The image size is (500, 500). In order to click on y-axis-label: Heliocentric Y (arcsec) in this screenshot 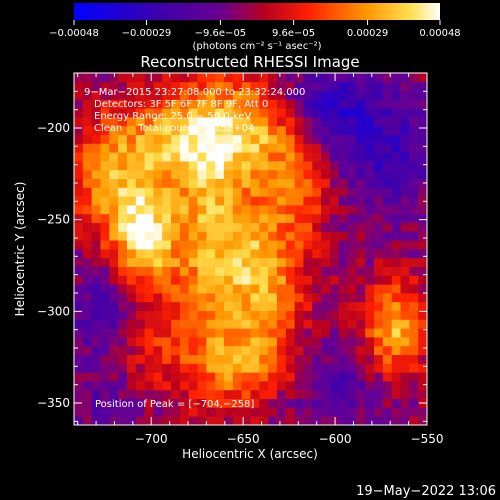, I will do `click(20, 249)`.